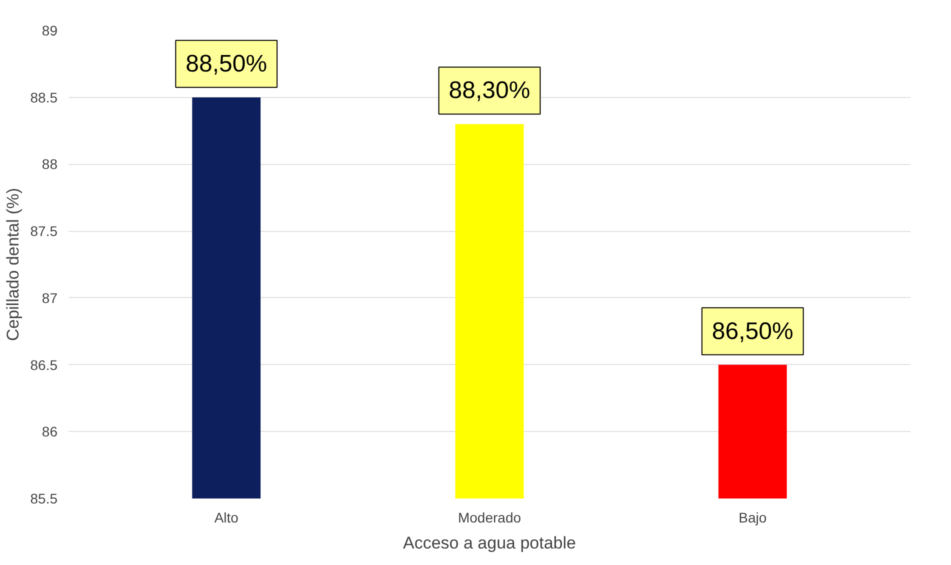 The width and height of the screenshot is (951, 565). Describe the element at coordinates (44, 231) in the screenshot. I see `y-tick-label: 87.5` at that location.